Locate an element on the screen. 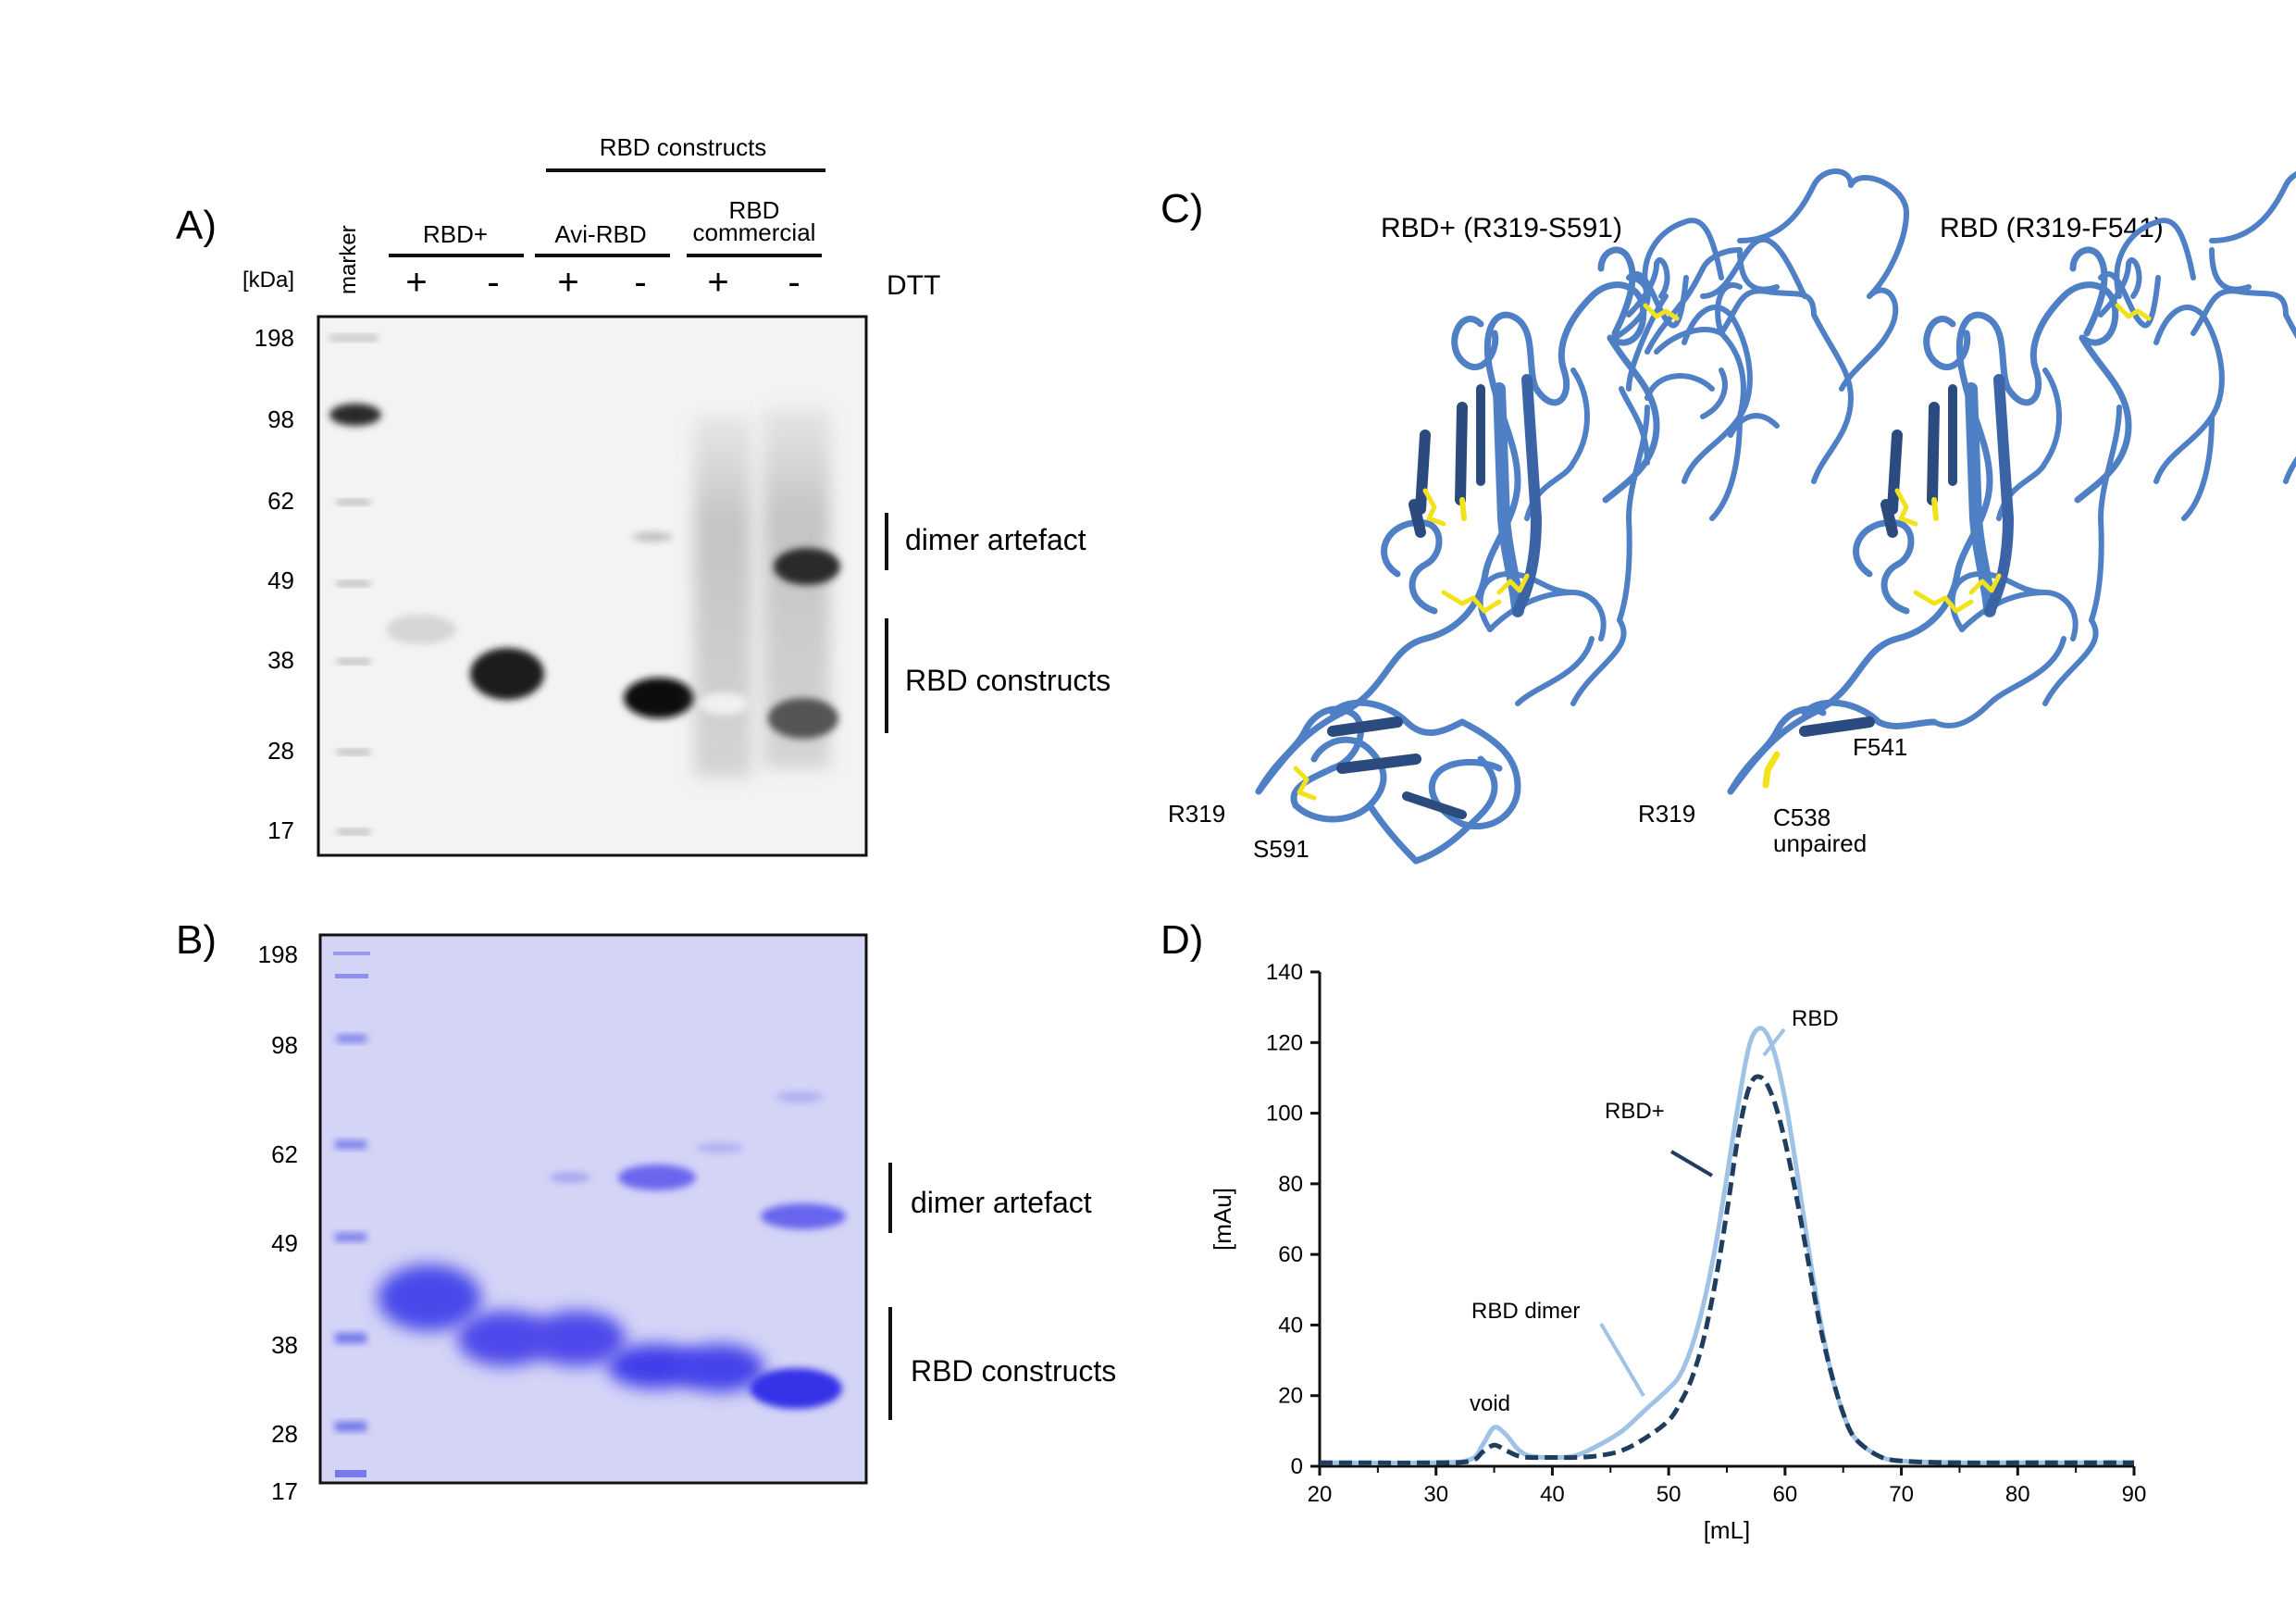 This screenshot has width=2296, height=1619. mw-a-98: 98 is located at coordinates (281, 419).